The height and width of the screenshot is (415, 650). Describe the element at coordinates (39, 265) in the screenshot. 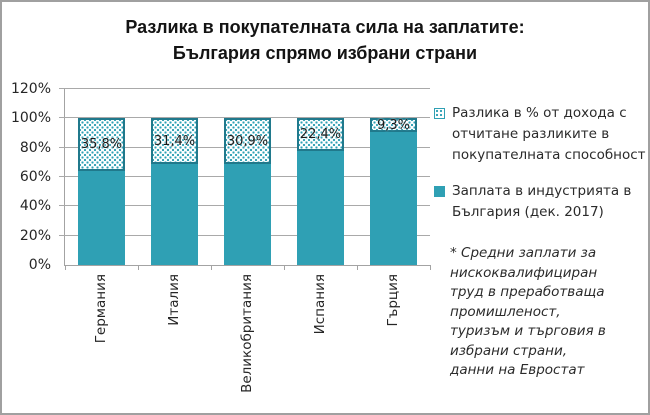

I see `y-tick-label: 0%` at that location.